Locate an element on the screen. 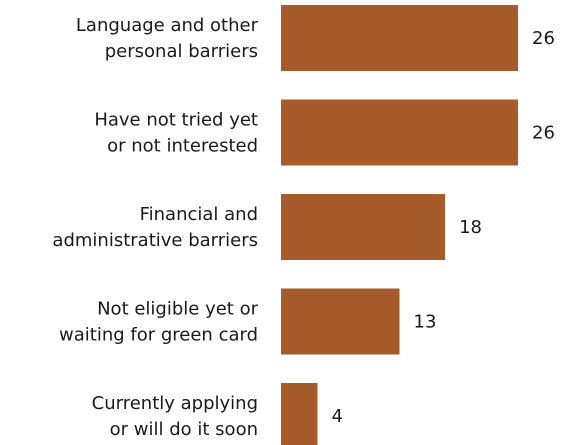  category-label-line: administrative barriers is located at coordinates (155, 240).